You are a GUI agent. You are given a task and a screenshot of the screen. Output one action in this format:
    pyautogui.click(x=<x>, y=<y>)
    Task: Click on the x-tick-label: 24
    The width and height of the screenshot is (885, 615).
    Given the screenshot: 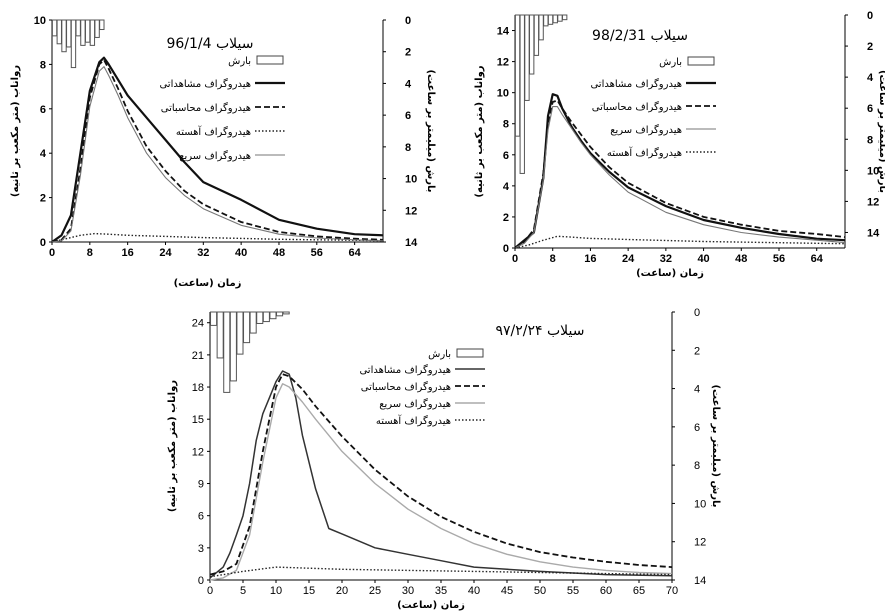 What is the action you would take?
    pyautogui.click(x=165, y=253)
    